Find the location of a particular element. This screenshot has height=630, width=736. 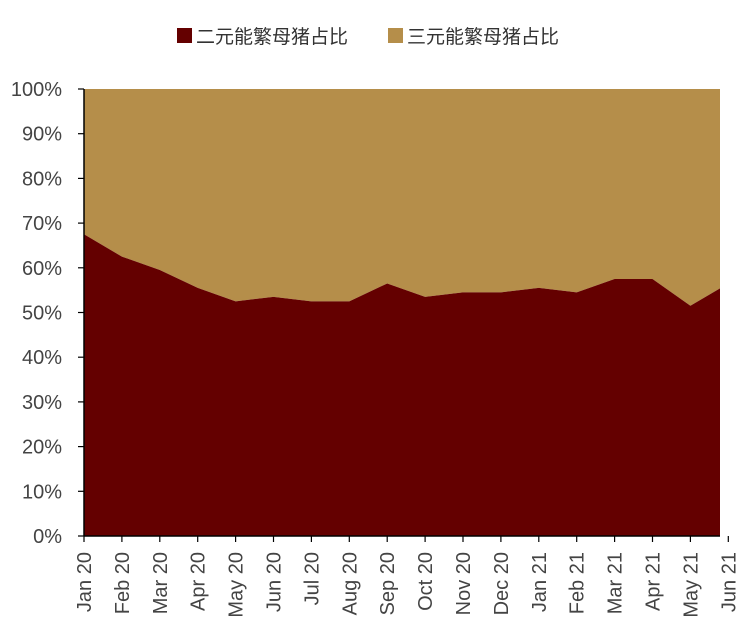

x-tick-label: Aug 20 is located at coordinates (350, 583).